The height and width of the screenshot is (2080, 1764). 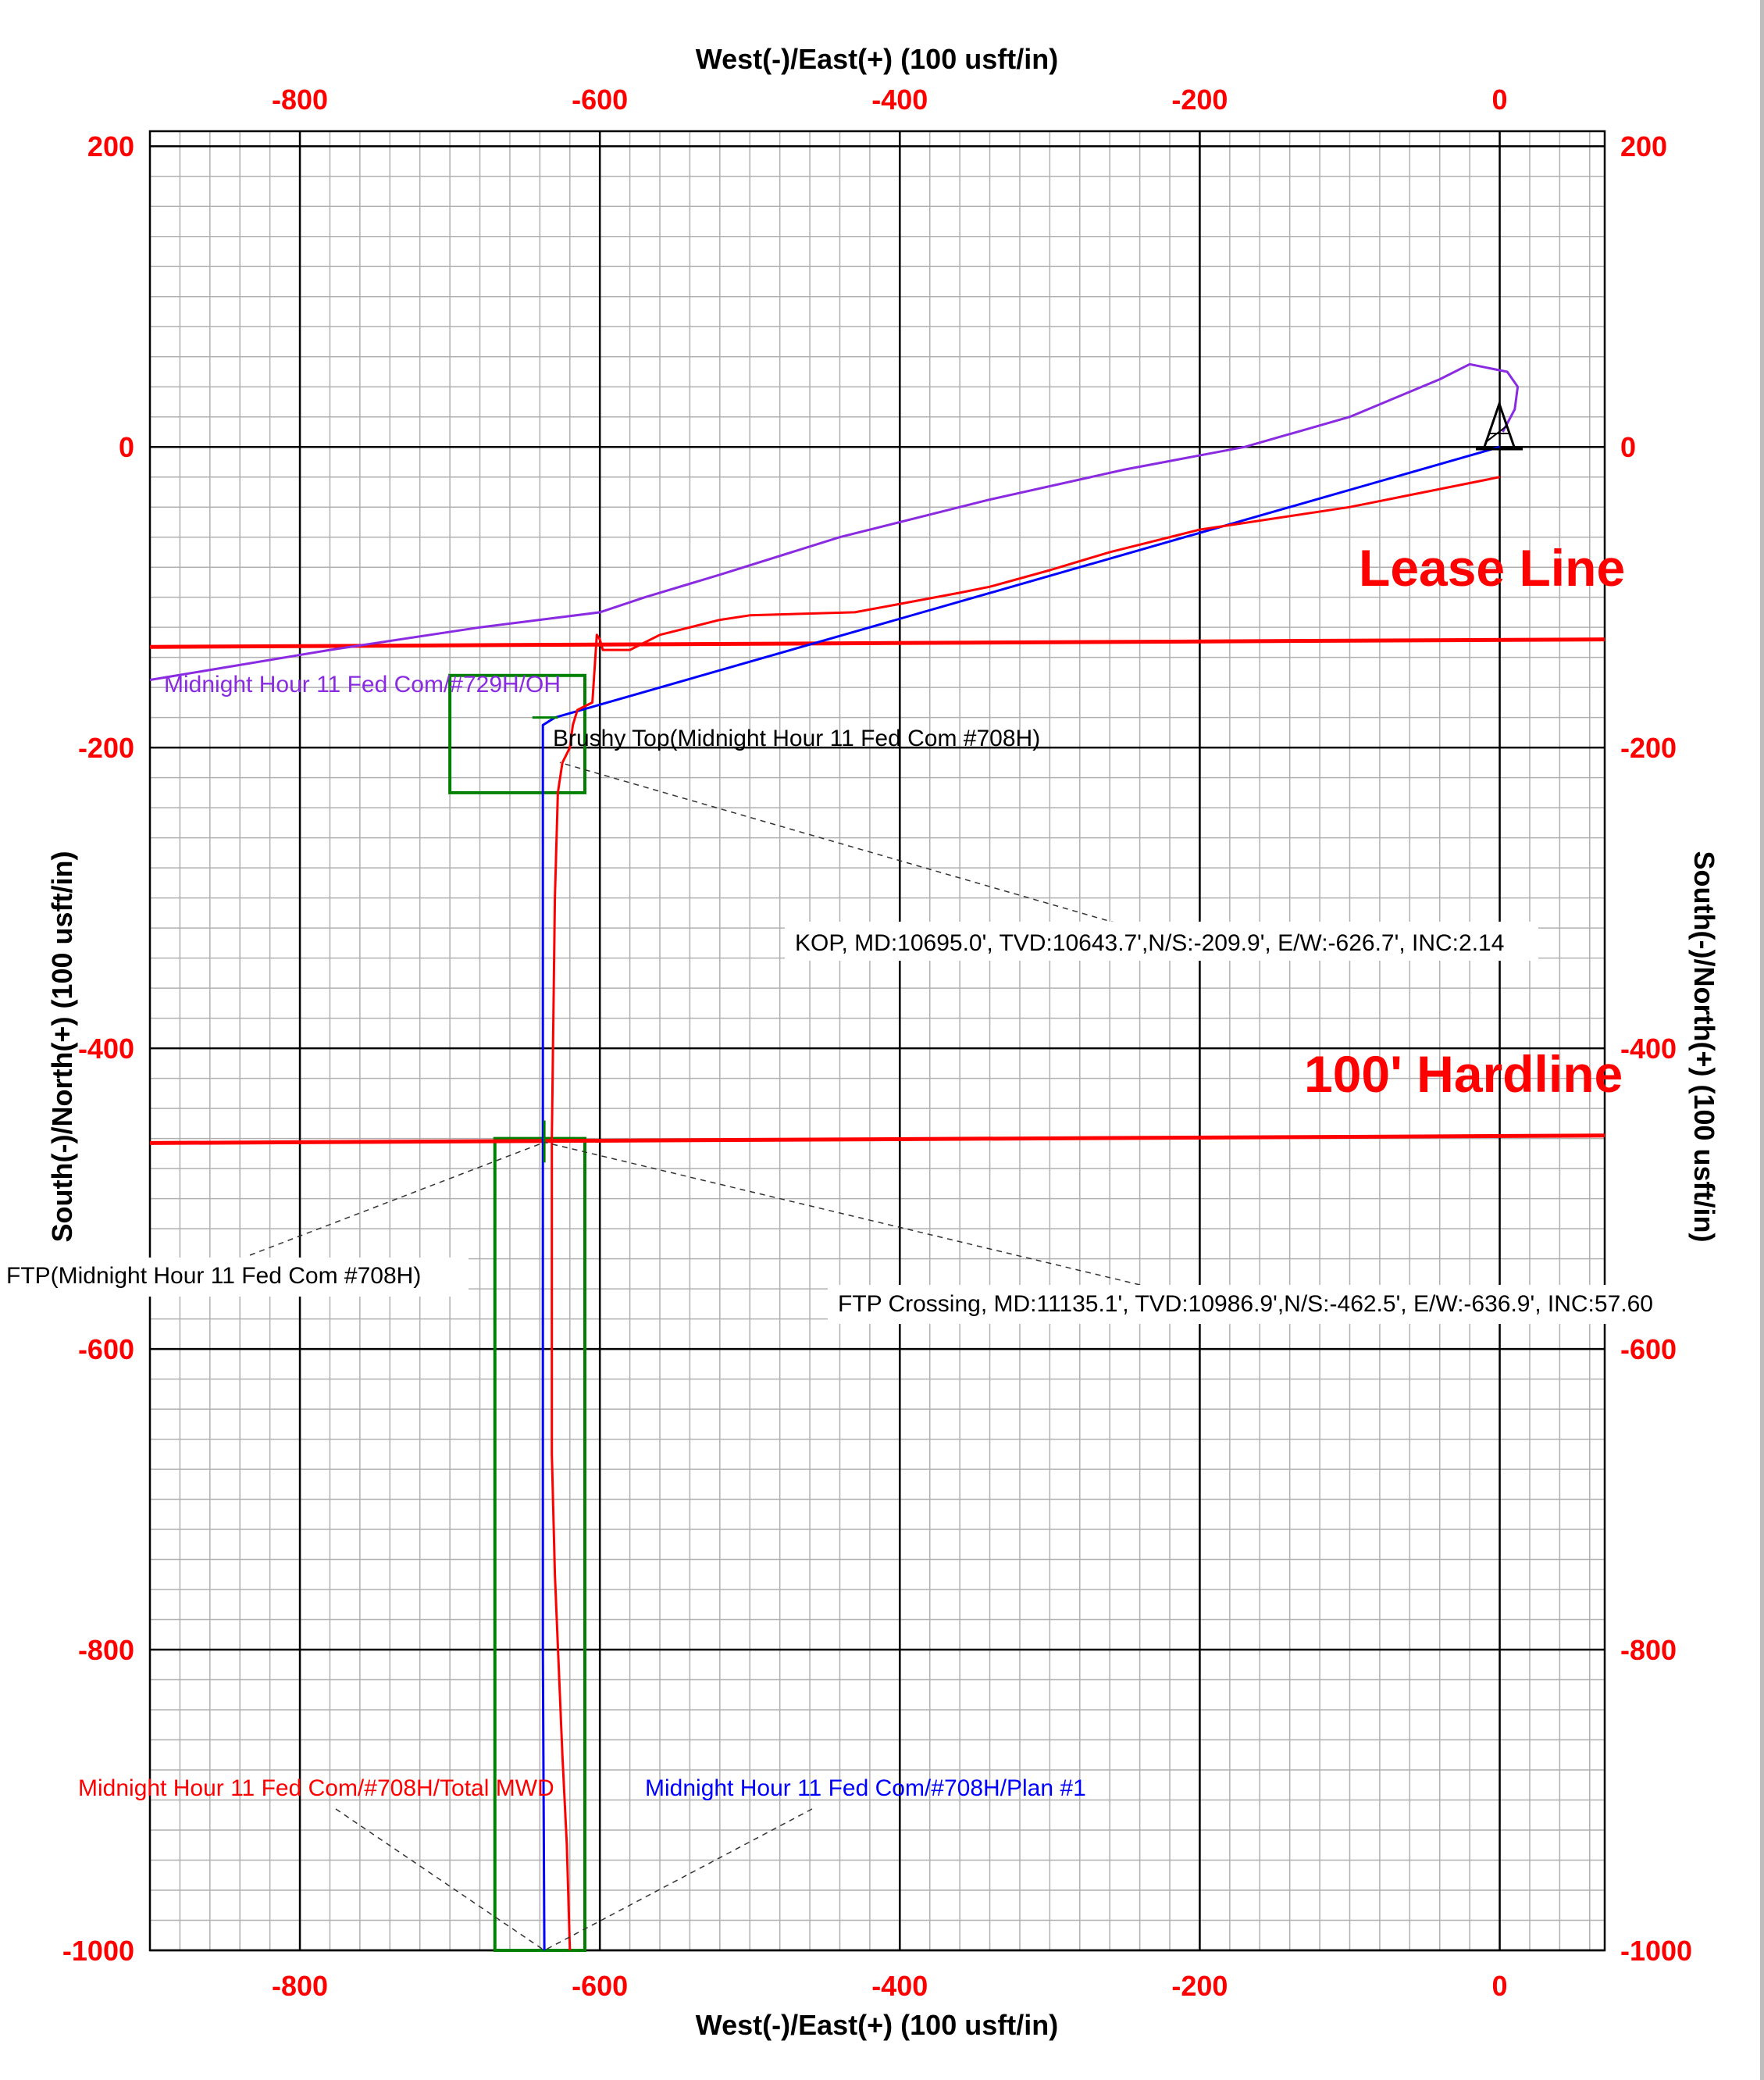 I want to click on ftp-label: FTP(Midnight Hour 11 Fed Com #708H), so click(x=213, y=1276).